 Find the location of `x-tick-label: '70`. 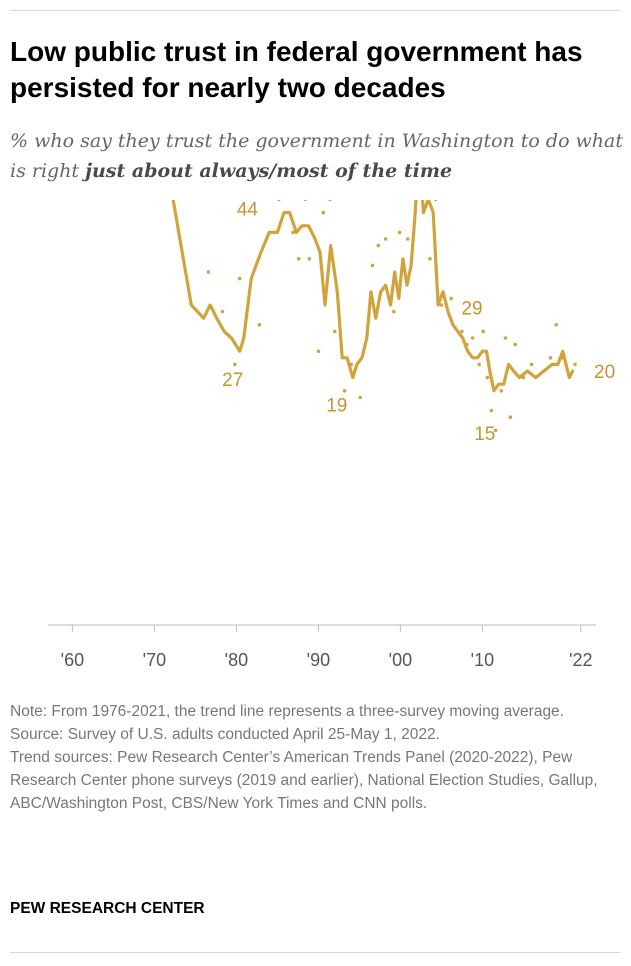

x-tick-label: '70 is located at coordinates (154, 660).